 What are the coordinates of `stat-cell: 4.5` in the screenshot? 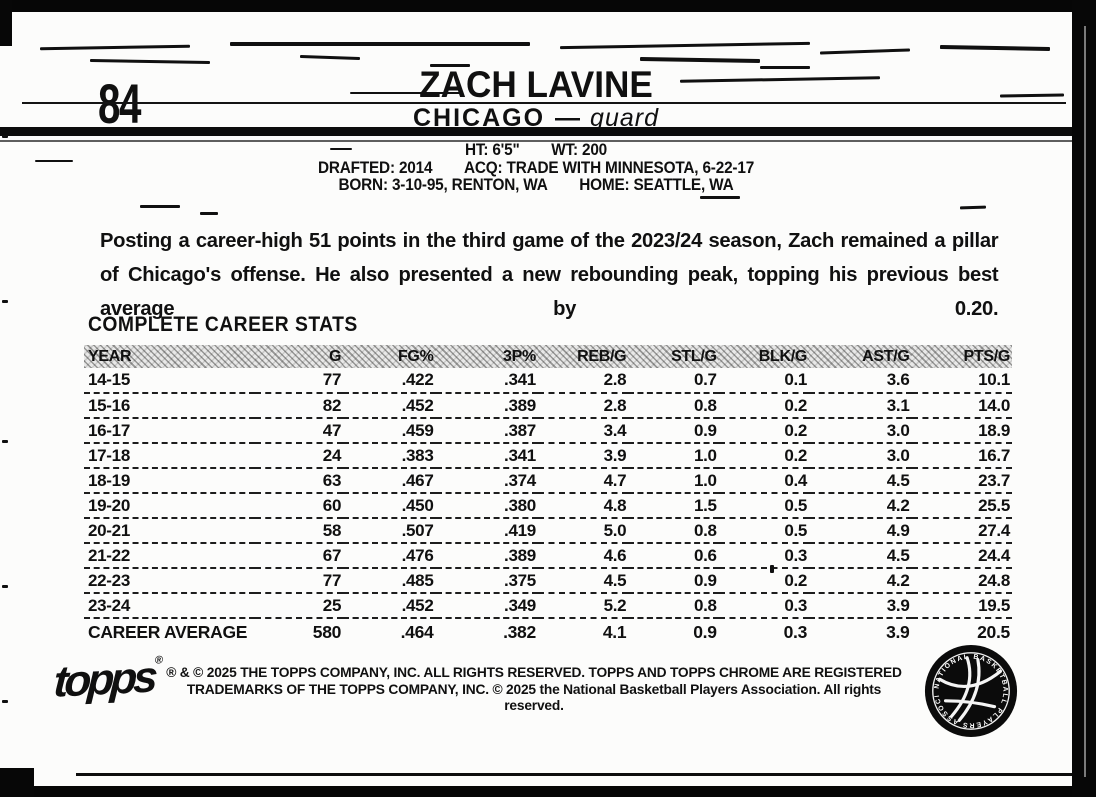 It's located at (583, 581).